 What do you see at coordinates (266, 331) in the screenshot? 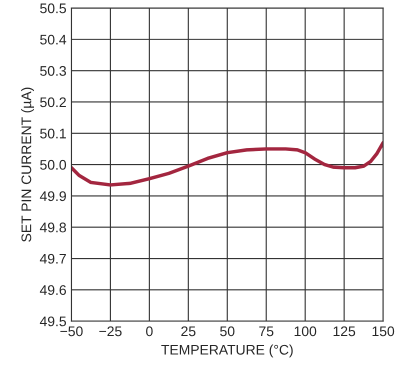
I see `x-tick-label: 75` at bounding box center [266, 331].